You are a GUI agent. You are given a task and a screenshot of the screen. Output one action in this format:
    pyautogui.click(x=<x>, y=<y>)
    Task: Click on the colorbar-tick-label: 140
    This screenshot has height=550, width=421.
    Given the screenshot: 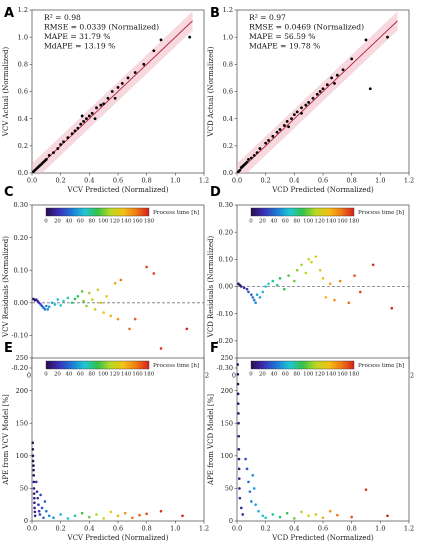 What is the action you would take?
    pyautogui.click(x=331, y=375)
    